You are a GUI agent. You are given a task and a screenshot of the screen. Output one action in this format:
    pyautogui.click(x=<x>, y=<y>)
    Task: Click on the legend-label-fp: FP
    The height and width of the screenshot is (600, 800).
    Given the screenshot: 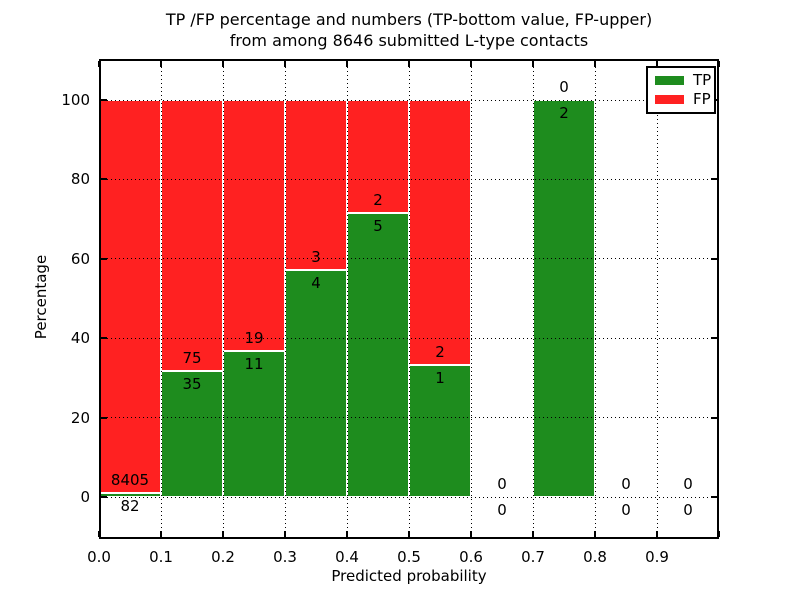 What is the action you would take?
    pyautogui.click(x=702, y=99)
    